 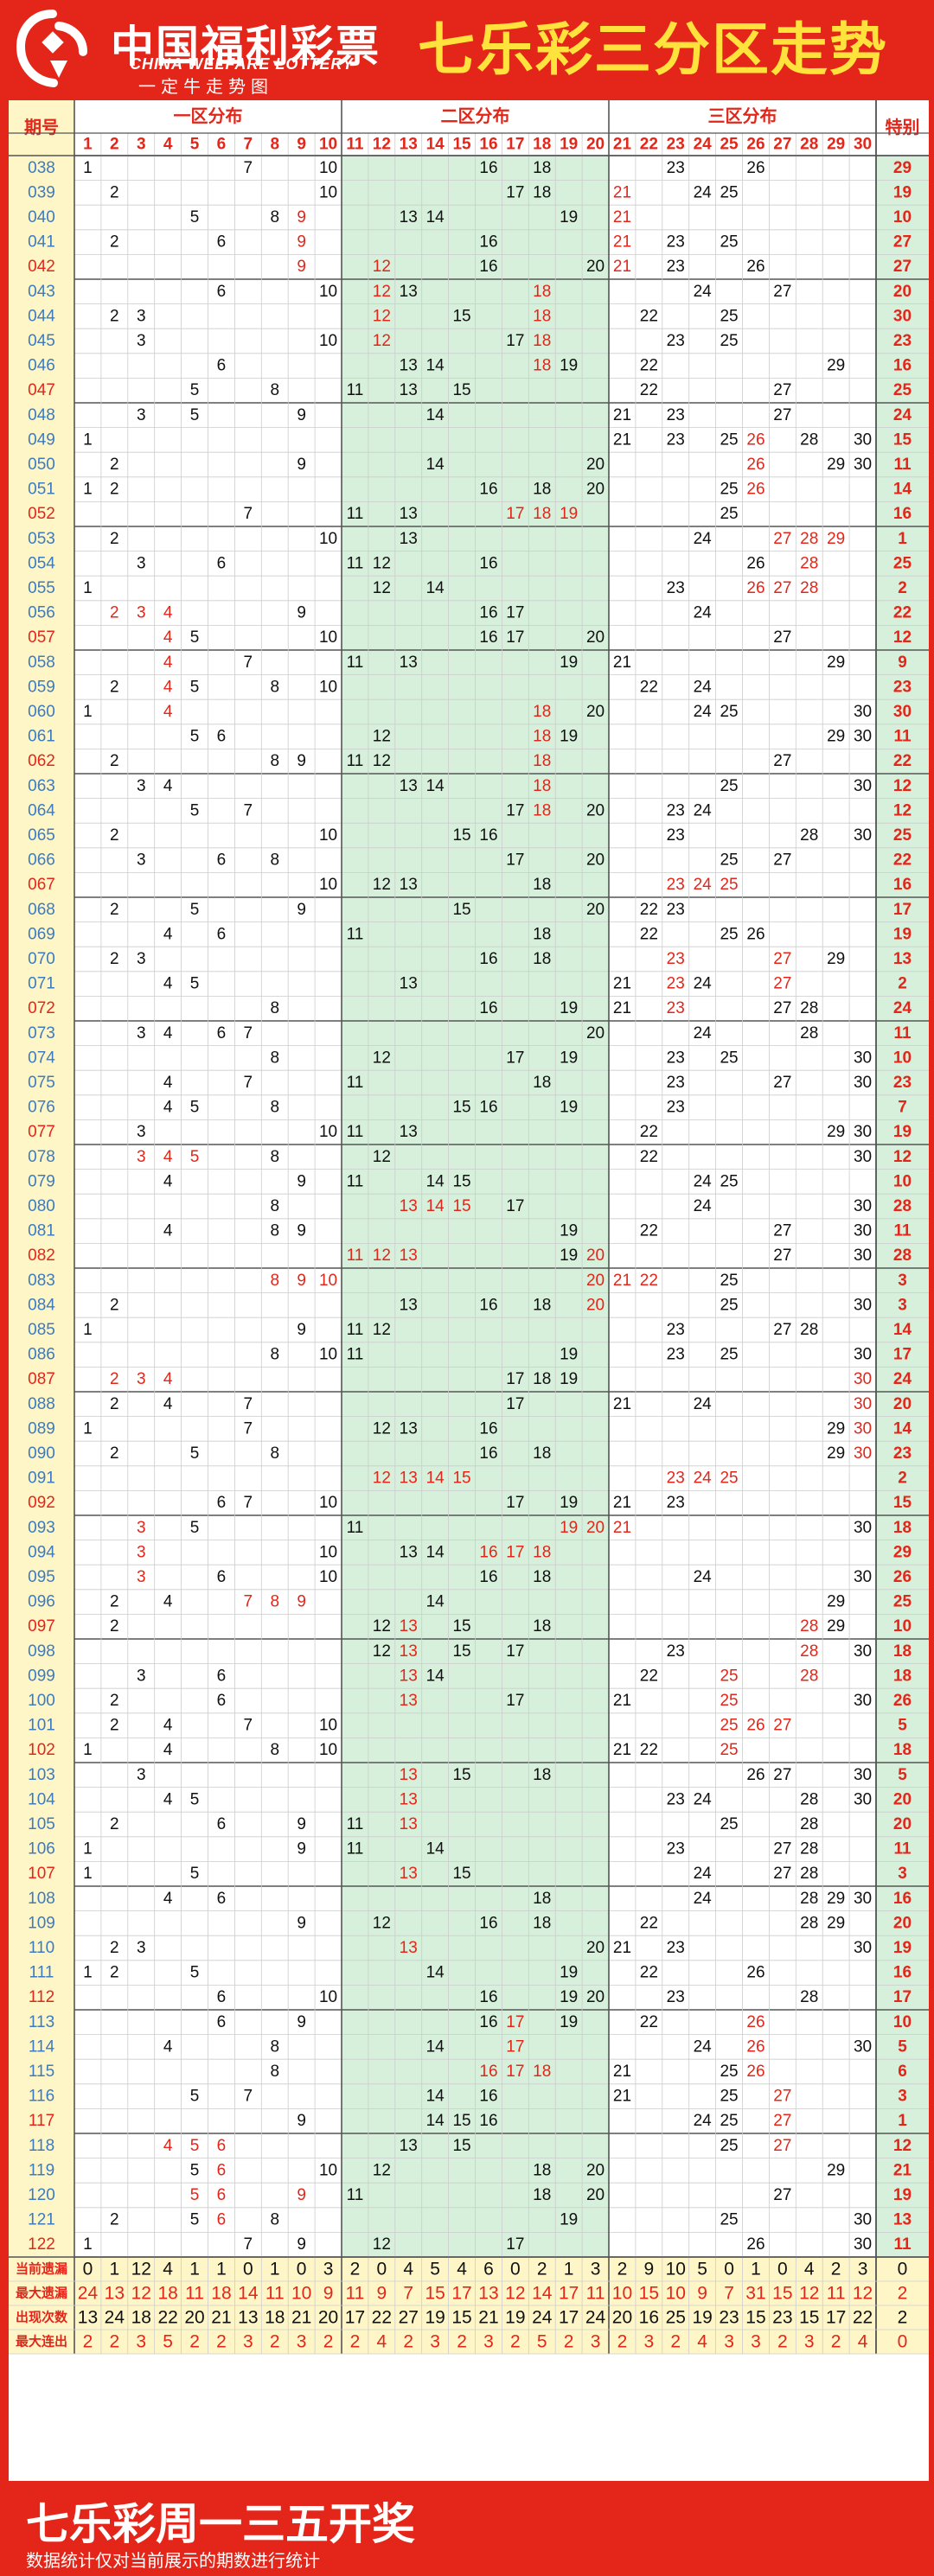 What do you see at coordinates (863, 1206) in the screenshot?
I see `drawn-number: 30` at bounding box center [863, 1206].